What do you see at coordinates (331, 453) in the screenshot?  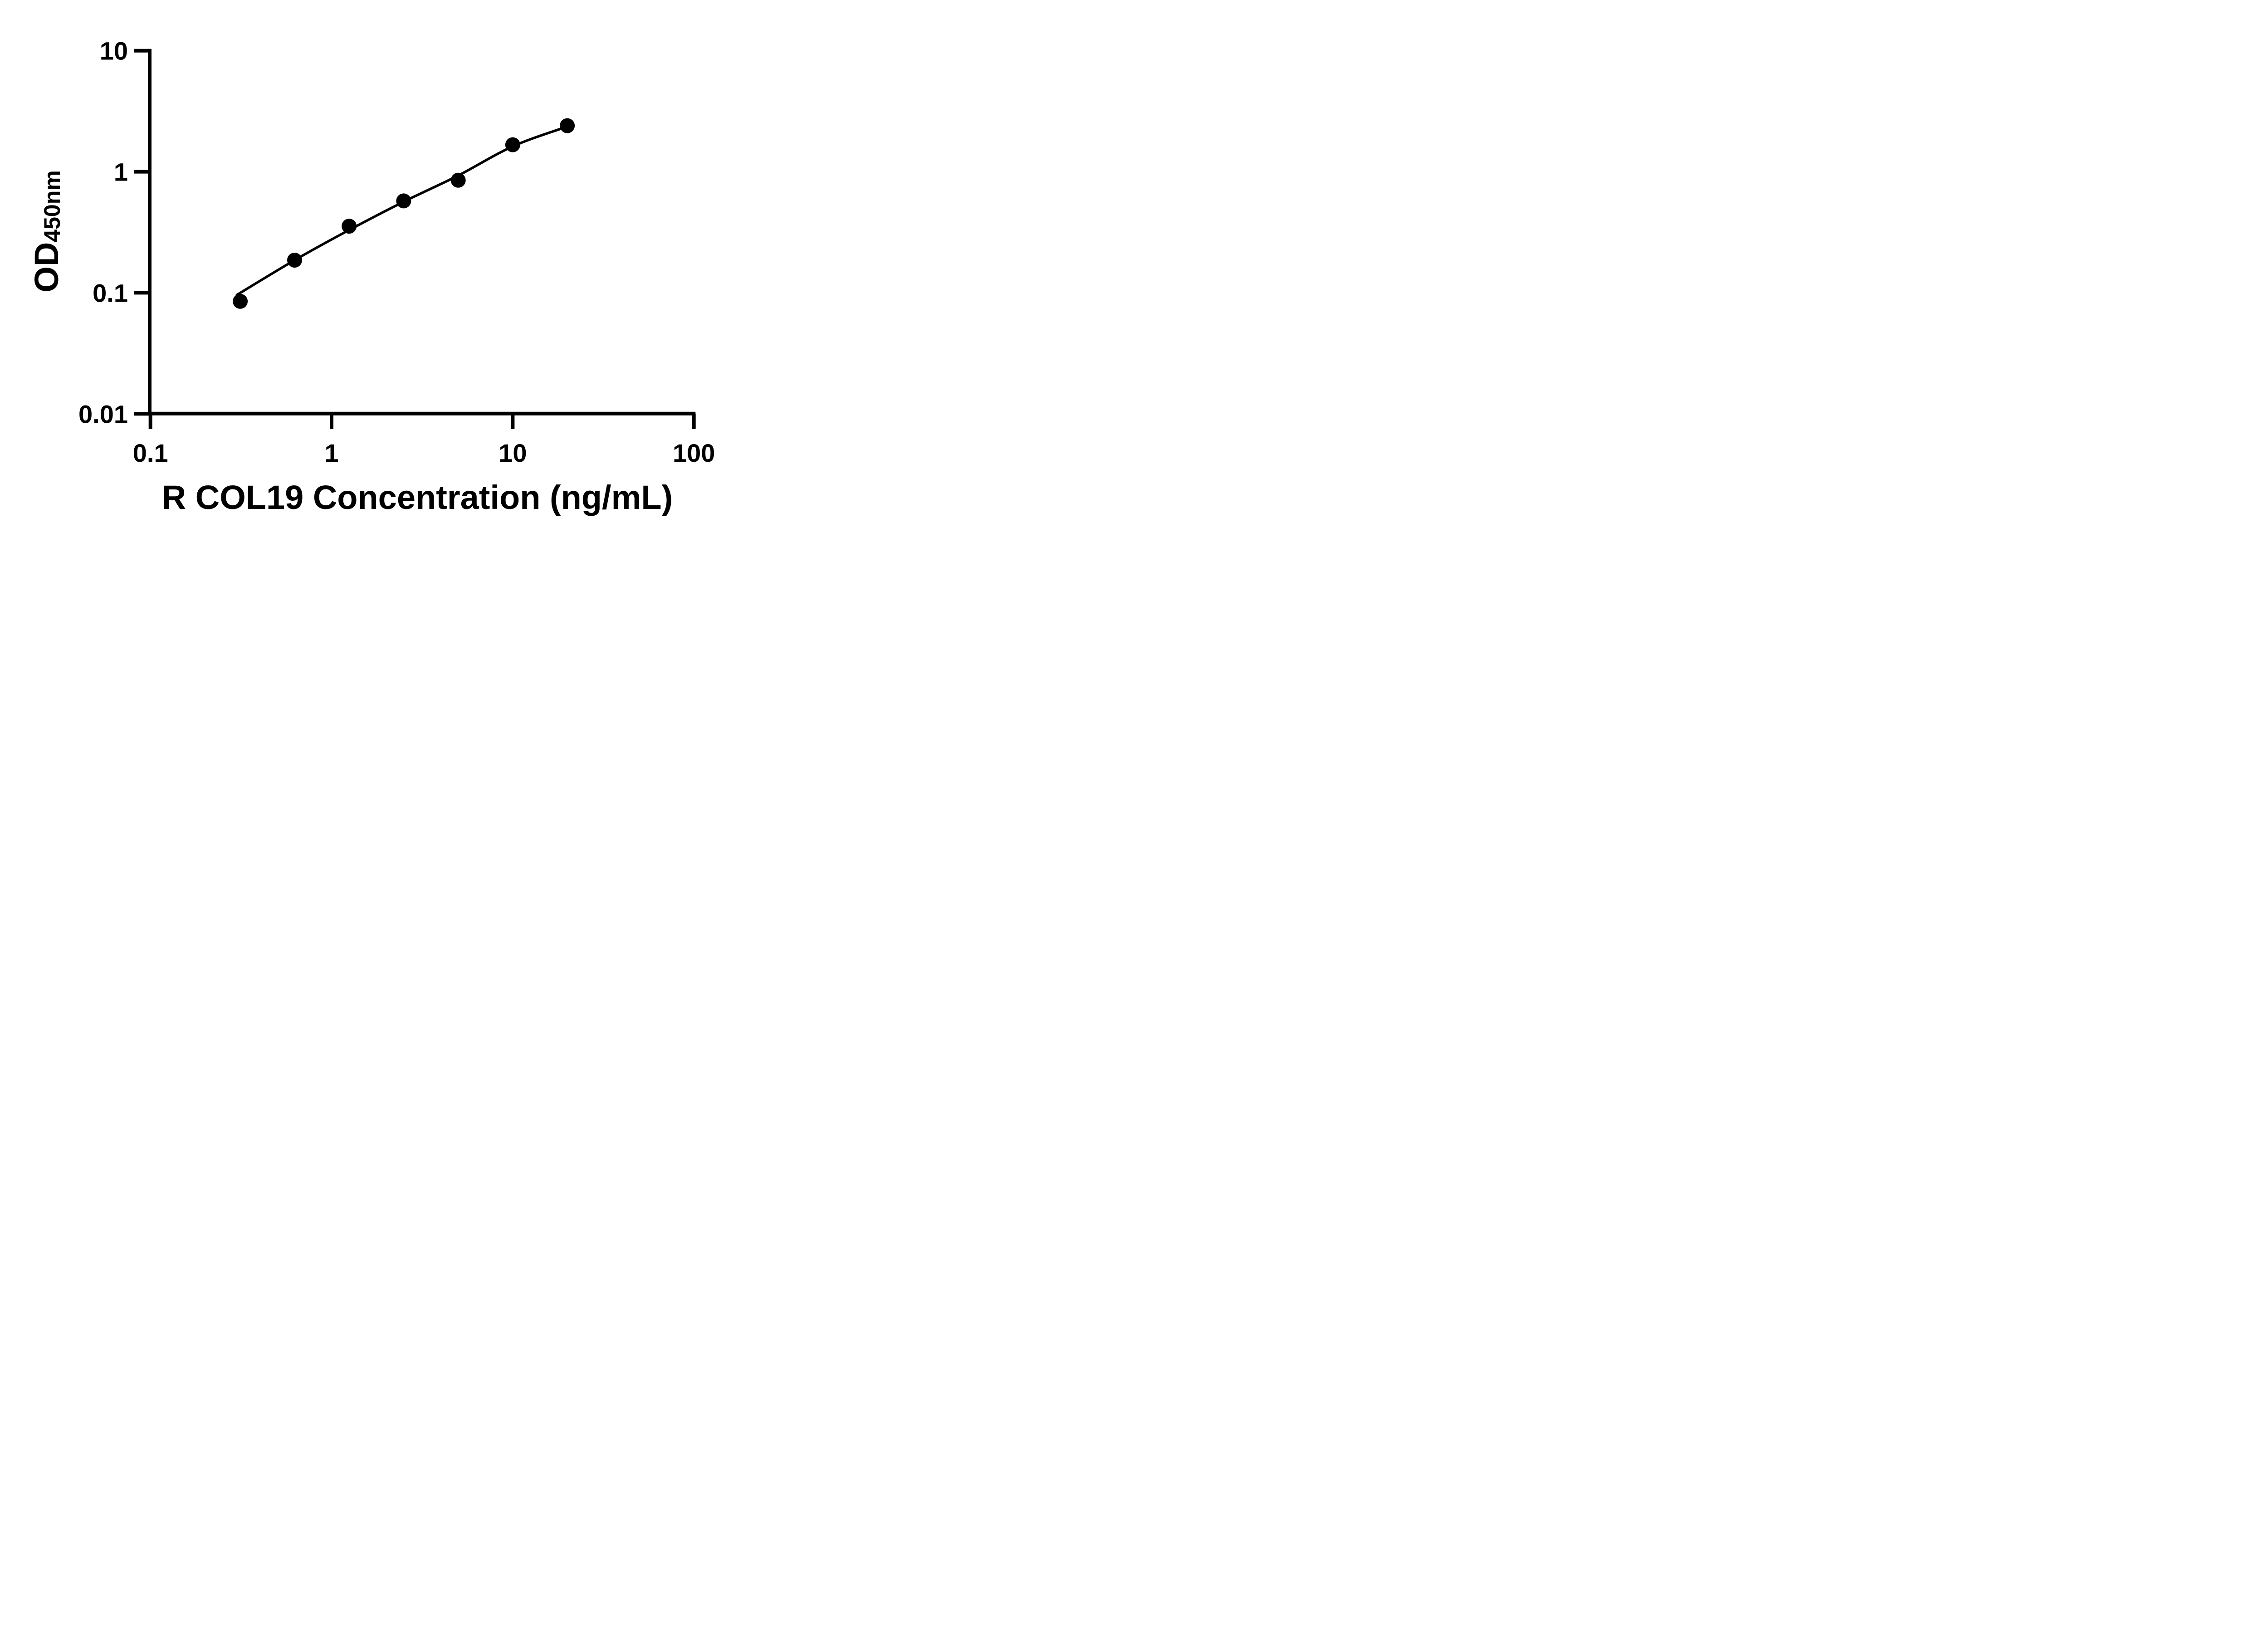 I see `x-tick-label: 1` at bounding box center [331, 453].